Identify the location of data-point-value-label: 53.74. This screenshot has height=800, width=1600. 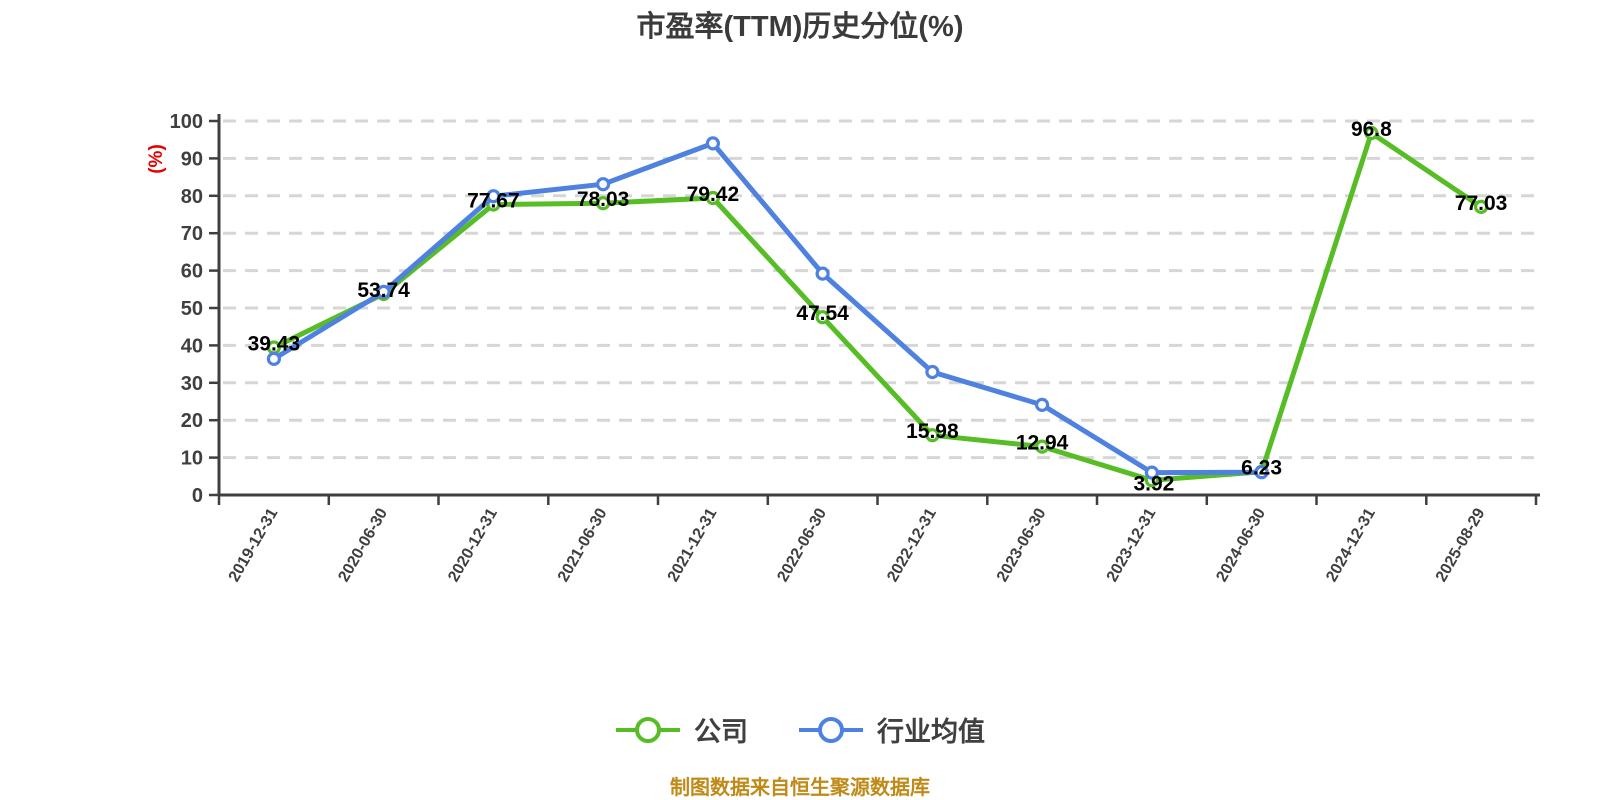
(383, 290).